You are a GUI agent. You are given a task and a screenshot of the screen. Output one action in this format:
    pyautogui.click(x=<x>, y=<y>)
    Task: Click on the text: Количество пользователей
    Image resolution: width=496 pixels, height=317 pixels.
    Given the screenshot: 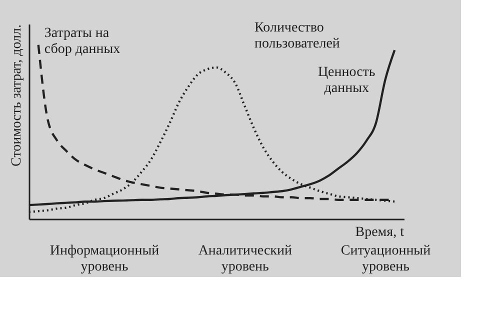 What is the action you would take?
    pyautogui.click(x=297, y=36)
    